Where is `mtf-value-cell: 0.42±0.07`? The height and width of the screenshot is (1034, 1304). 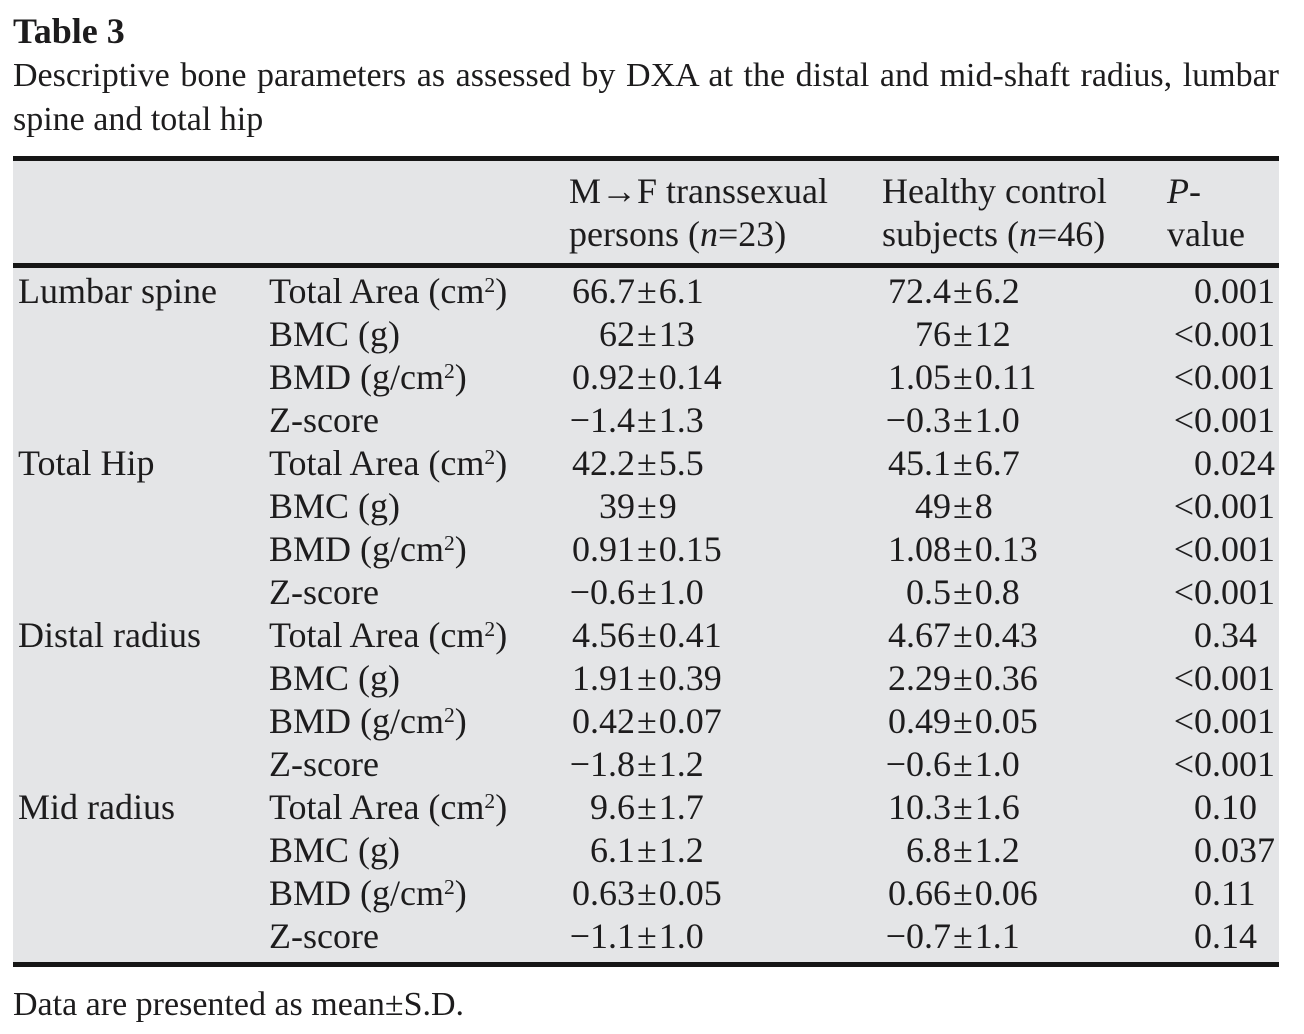 mtf-value-cell: 0.42±0.07 is located at coordinates (647, 721).